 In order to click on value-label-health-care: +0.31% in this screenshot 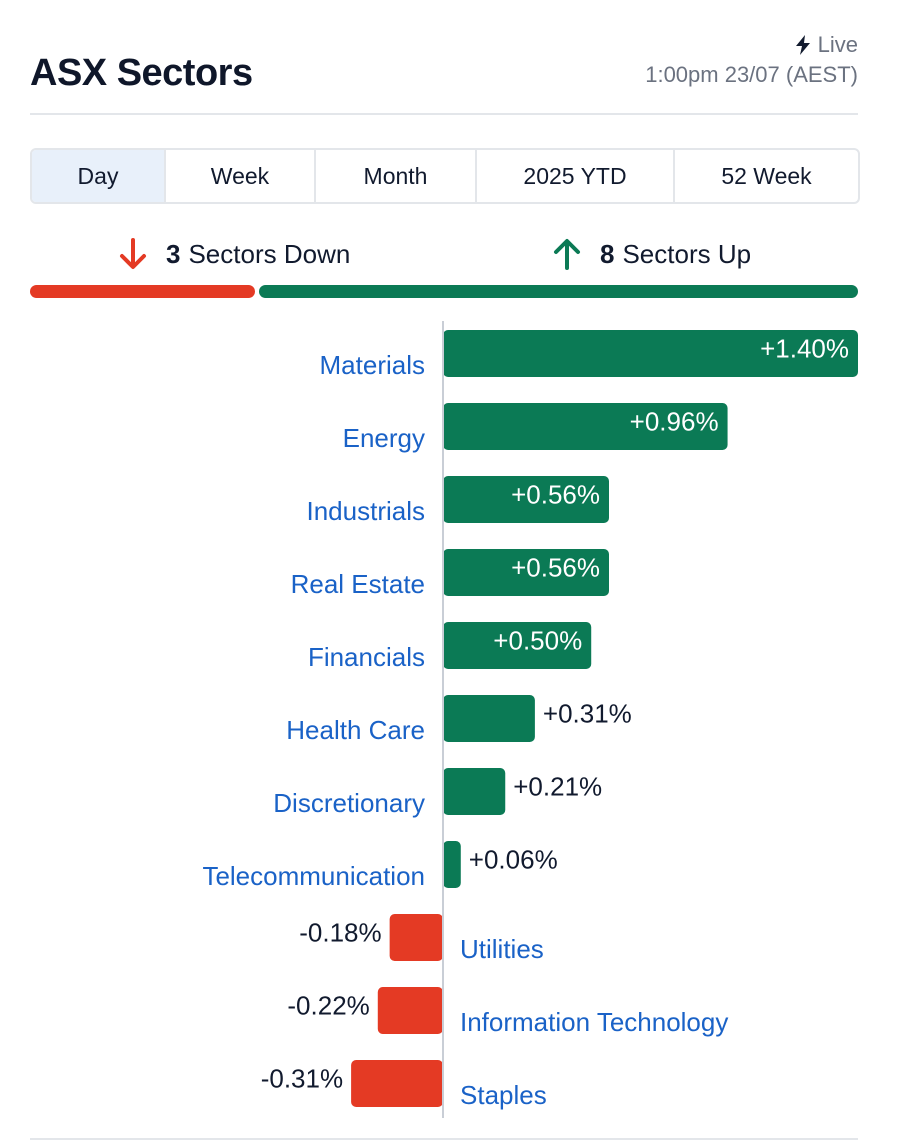, I will do `click(587, 714)`.